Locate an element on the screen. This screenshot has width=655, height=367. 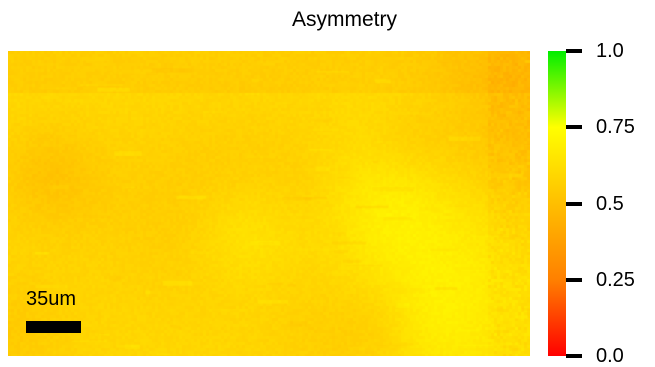
chart-title: Asymmetry is located at coordinates (344, 19).